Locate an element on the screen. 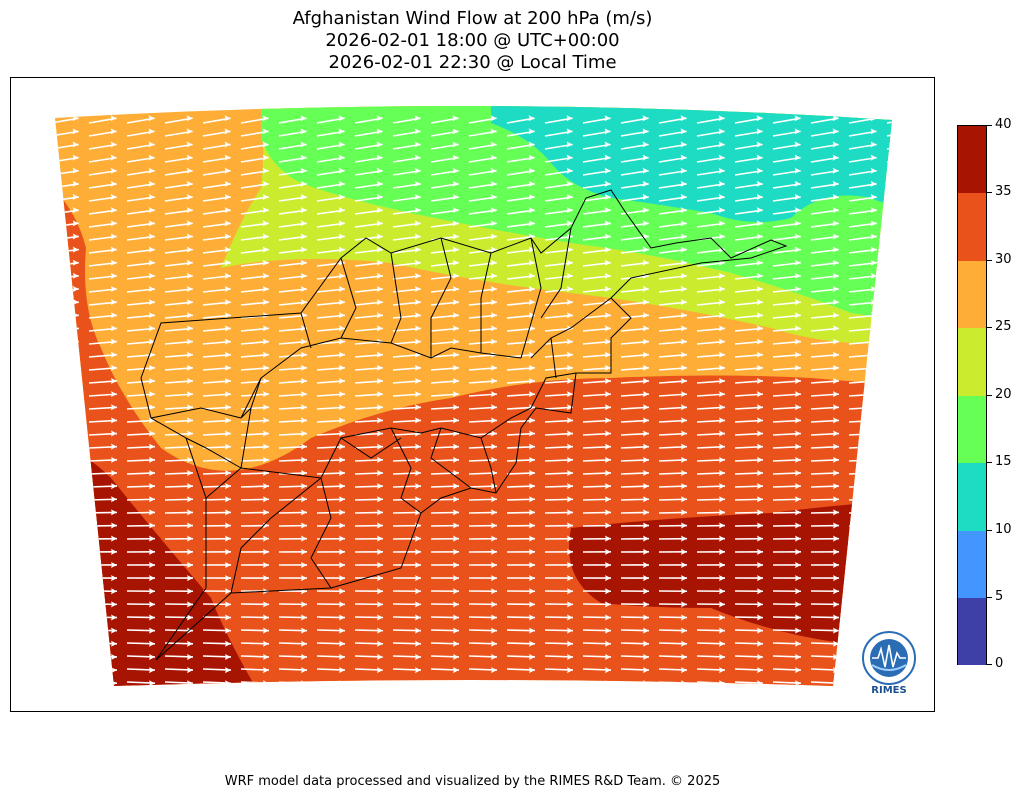 Image resolution: width=1021 pixels, height=799 pixels. colorbar is located at coordinates (972, 395).